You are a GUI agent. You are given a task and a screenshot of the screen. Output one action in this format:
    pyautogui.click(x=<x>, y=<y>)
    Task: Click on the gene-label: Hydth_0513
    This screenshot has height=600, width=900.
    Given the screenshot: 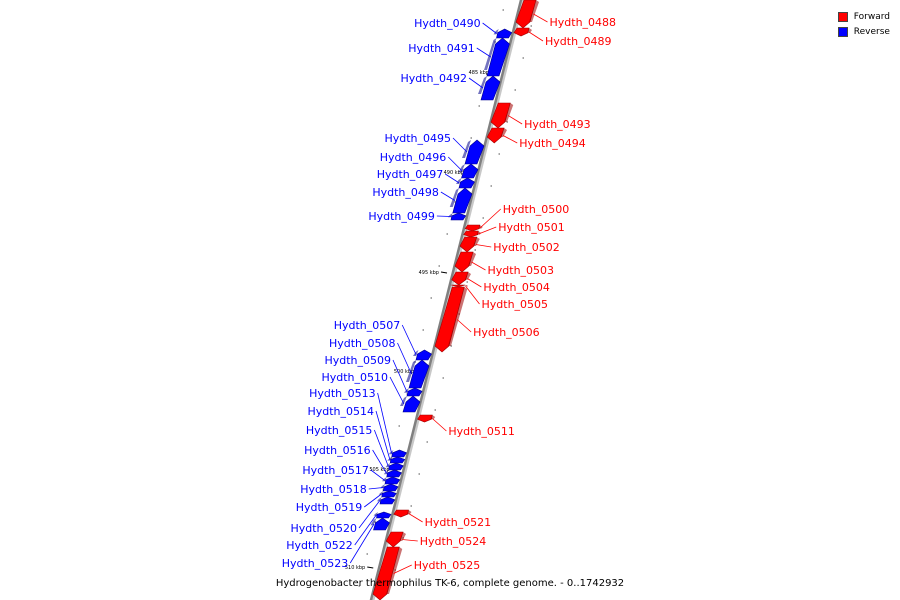 What is the action you would take?
    pyautogui.click(x=342, y=393)
    